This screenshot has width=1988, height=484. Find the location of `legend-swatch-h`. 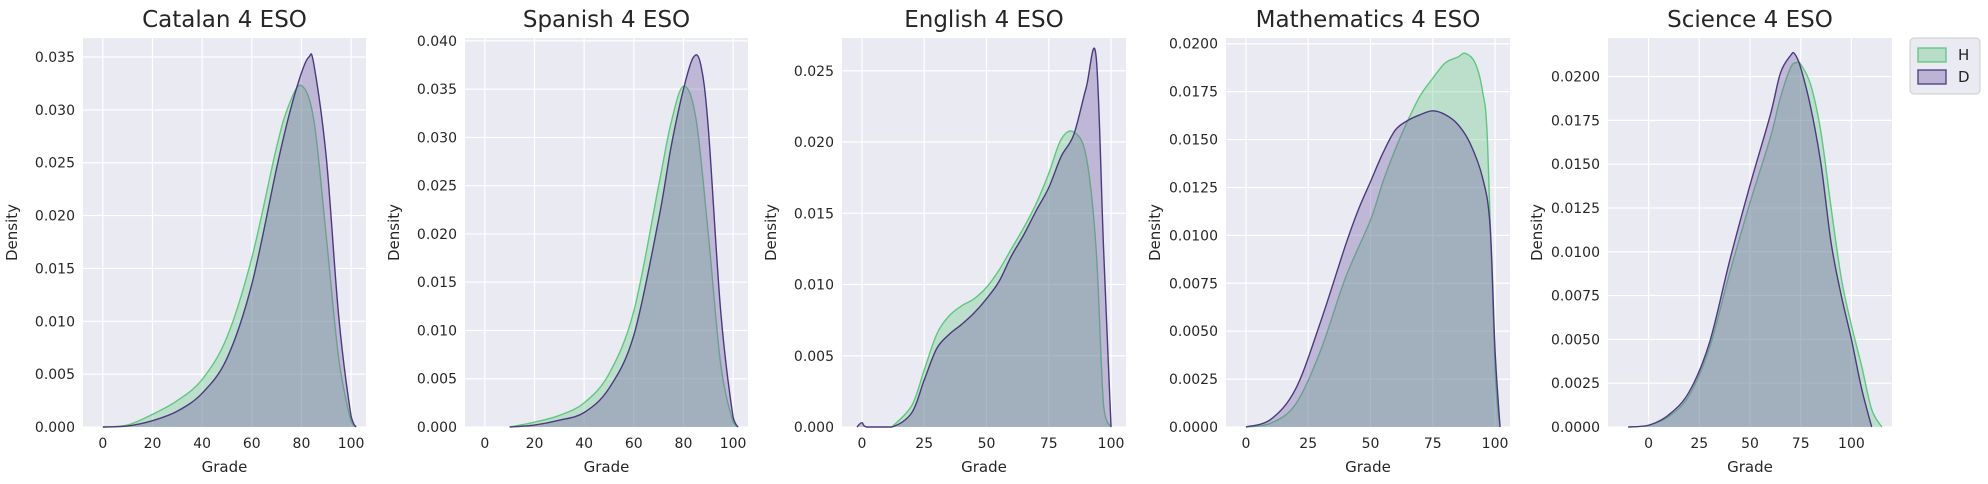

legend-swatch-h is located at coordinates (1932, 55).